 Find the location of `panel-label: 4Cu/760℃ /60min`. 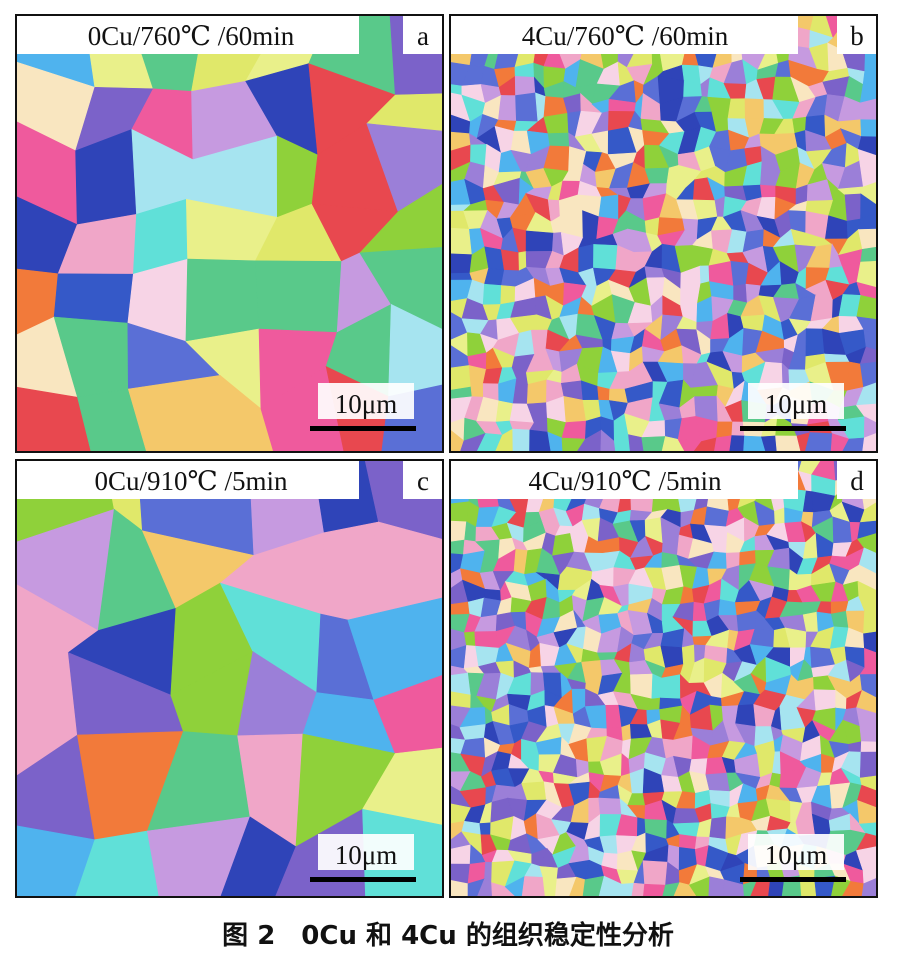

panel-label: 4Cu/760℃ /60min is located at coordinates (625, 36).